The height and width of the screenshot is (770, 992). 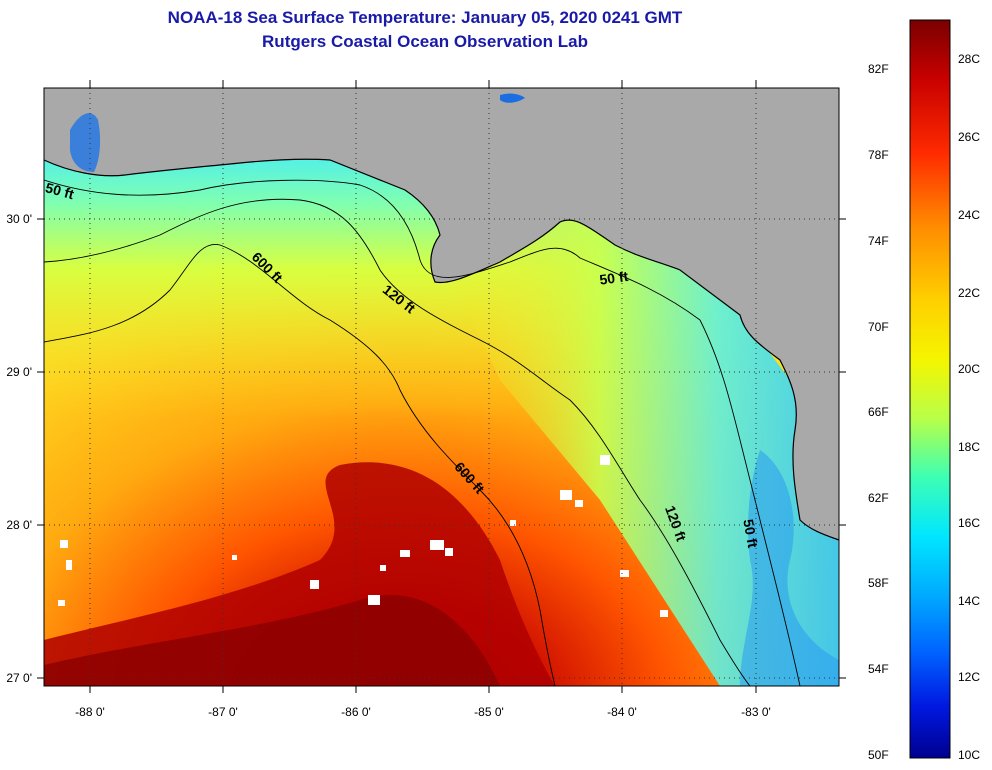 I want to click on x-tick-label: -83 0', so click(x=756, y=712).